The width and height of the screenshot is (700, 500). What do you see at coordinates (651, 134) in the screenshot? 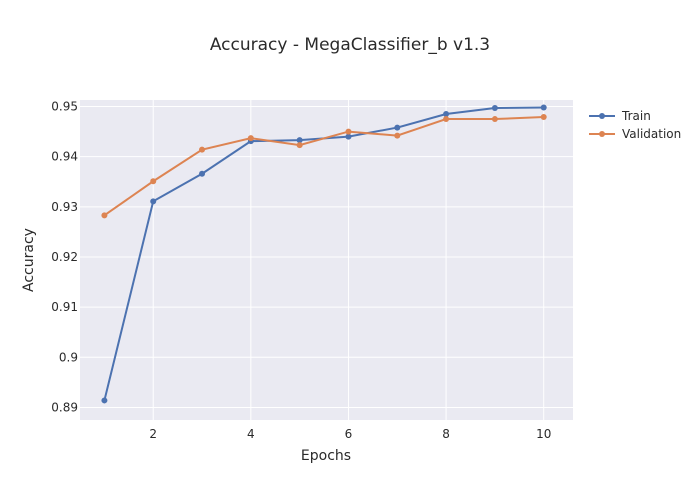
I see `legend-label: Validation` at bounding box center [651, 134].